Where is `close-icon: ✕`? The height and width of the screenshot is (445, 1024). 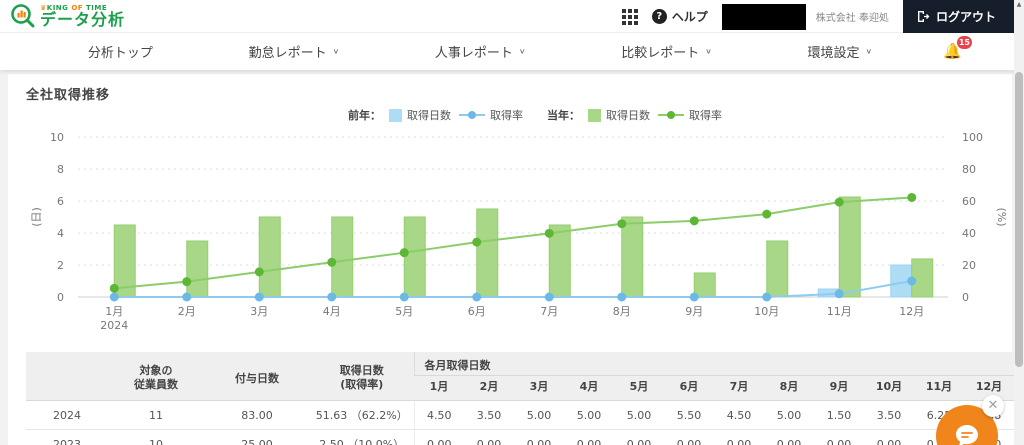
close-icon: ✕ is located at coordinates (993, 405).